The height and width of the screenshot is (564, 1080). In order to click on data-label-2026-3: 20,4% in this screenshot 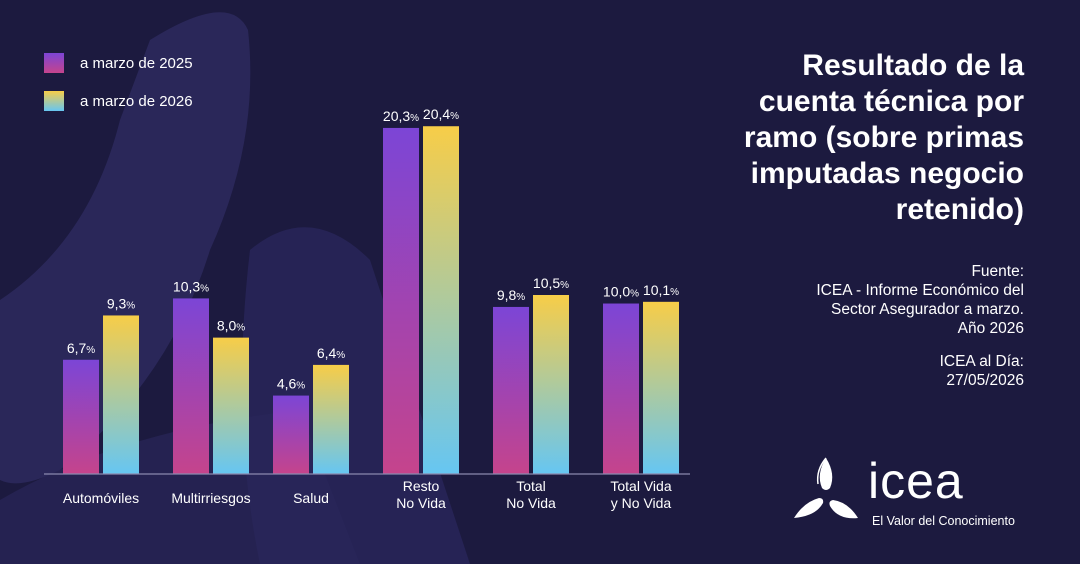, I will do `click(441, 114)`.